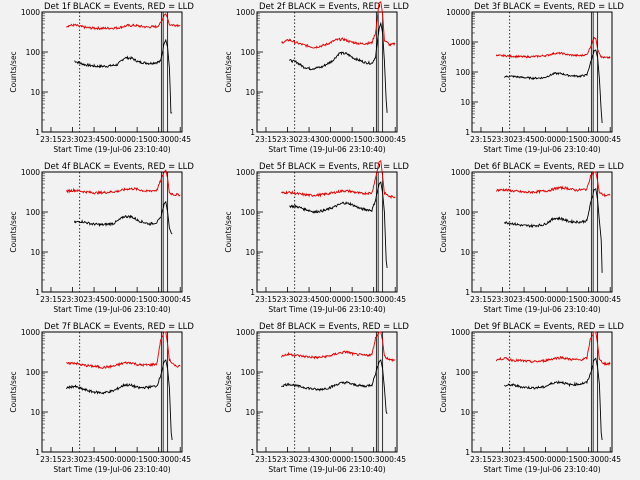 The height and width of the screenshot is (480, 640). Describe the element at coordinates (549, 7) in the screenshot. I see `panel-title: Det 3f BLACK = Events, RED = LLD` at that location.